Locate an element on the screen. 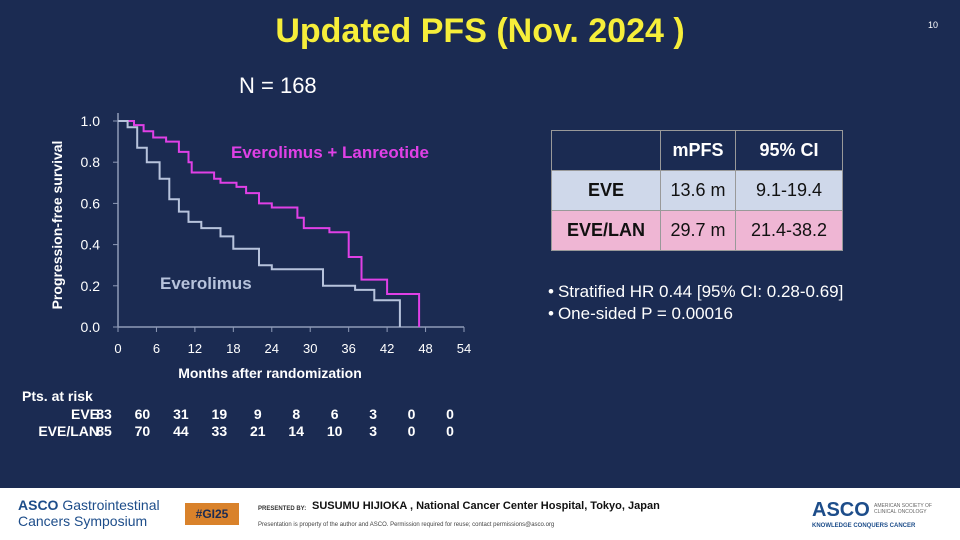 Image resolution: width=960 pixels, height=540 pixels. mpfs-cell-ci: 21.4-38.2 is located at coordinates (789, 230).